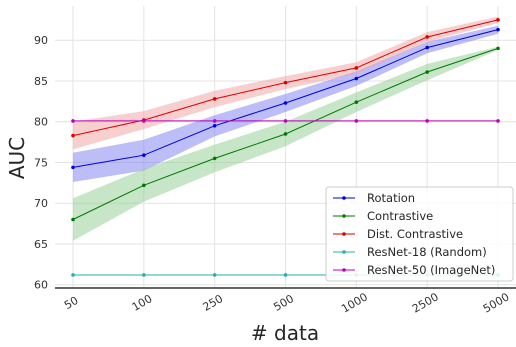  I want to click on y-tick-label: 70, so click(41, 203).